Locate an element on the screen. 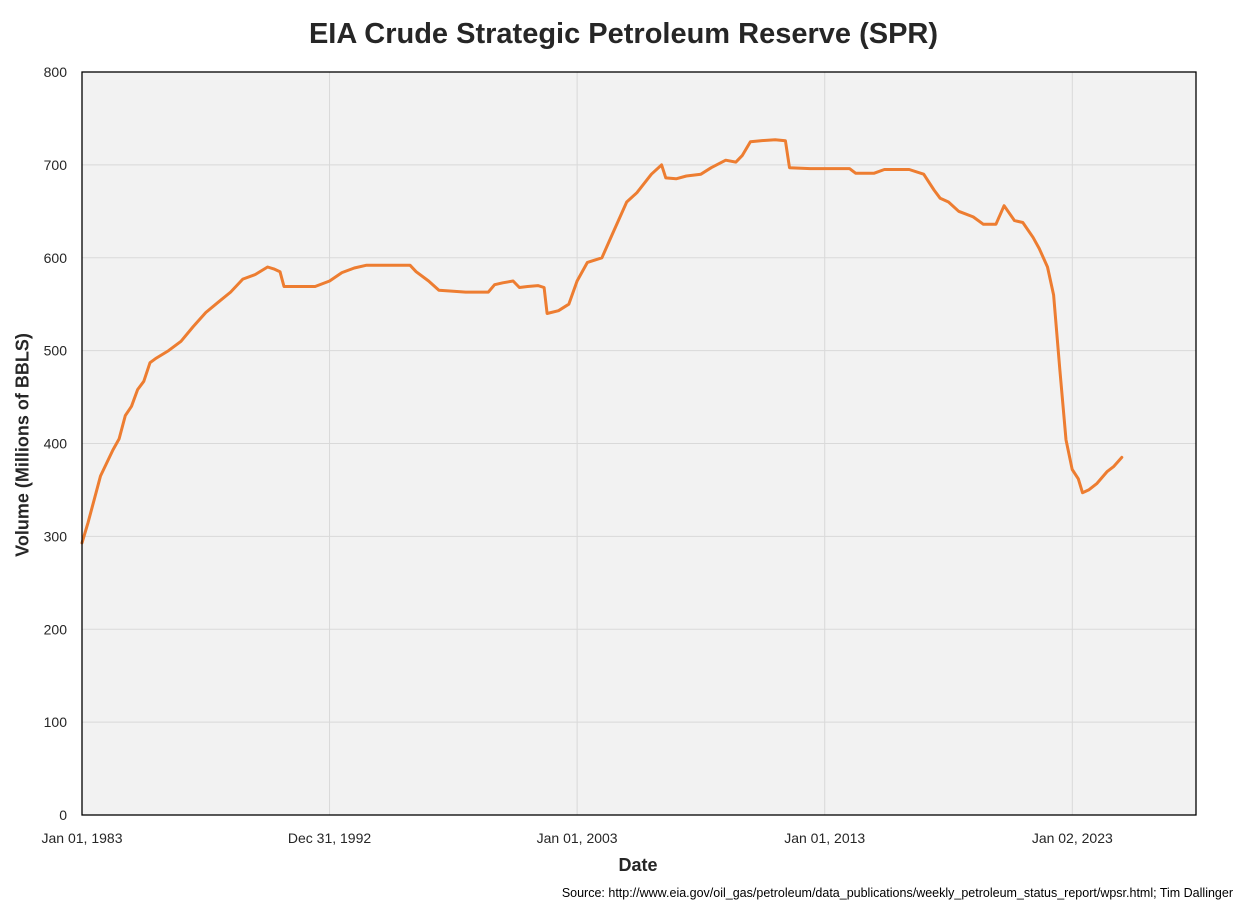  x-axis-label: Date is located at coordinates (638, 865).